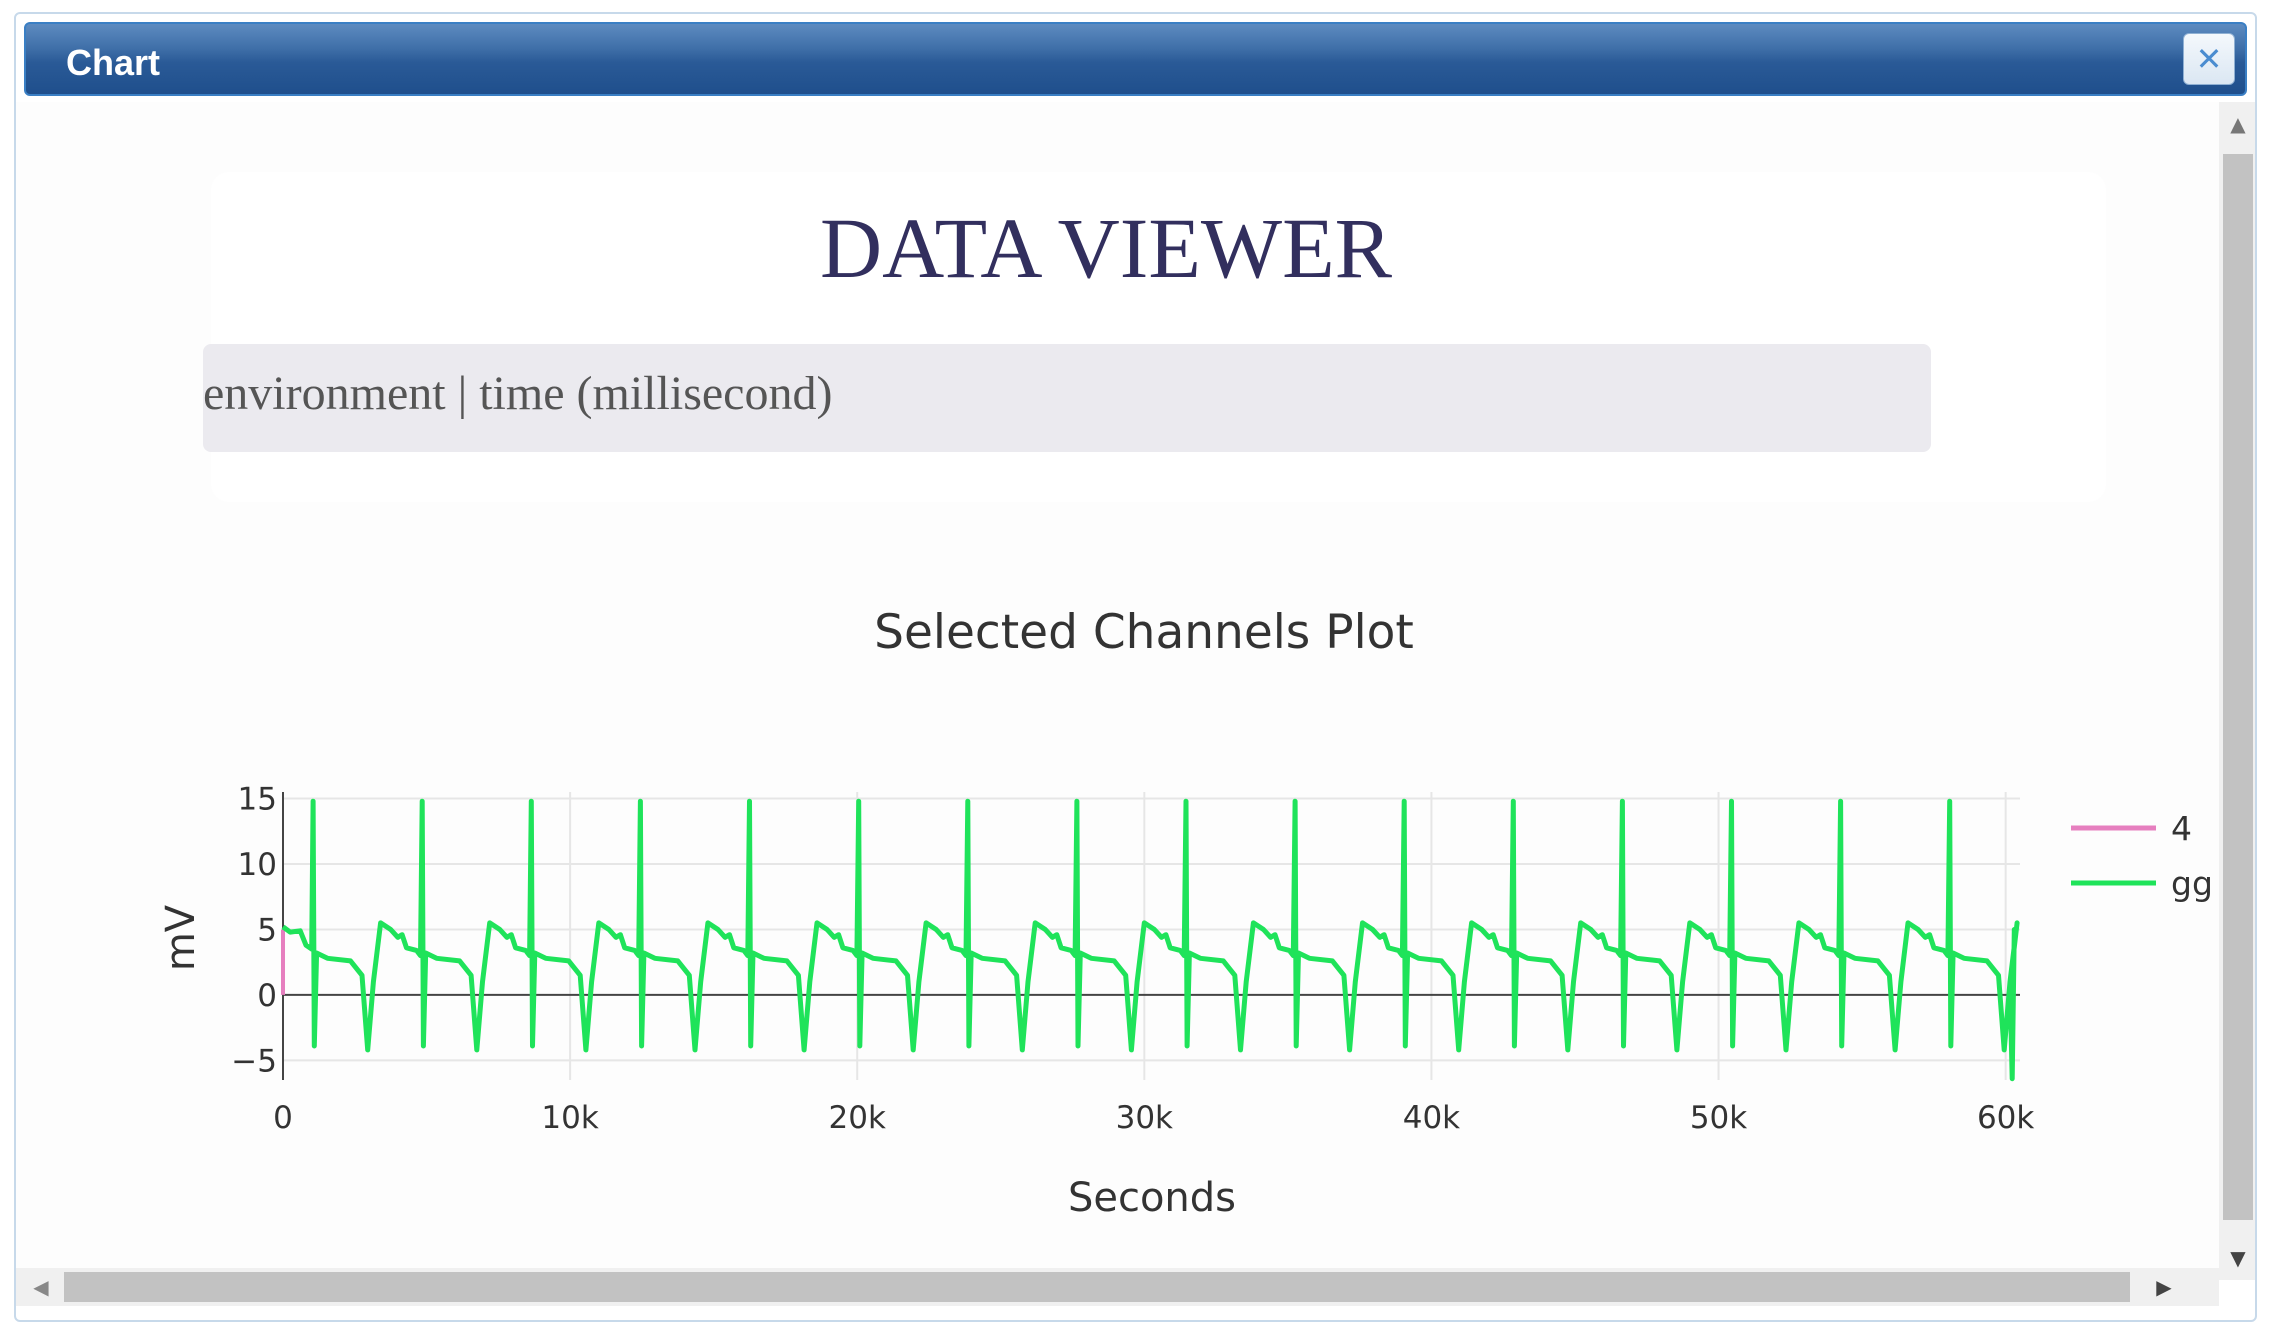 This screenshot has width=2271, height=1333. What do you see at coordinates (1144, 632) in the screenshot?
I see `chart-title: Selected Channels Plot` at bounding box center [1144, 632].